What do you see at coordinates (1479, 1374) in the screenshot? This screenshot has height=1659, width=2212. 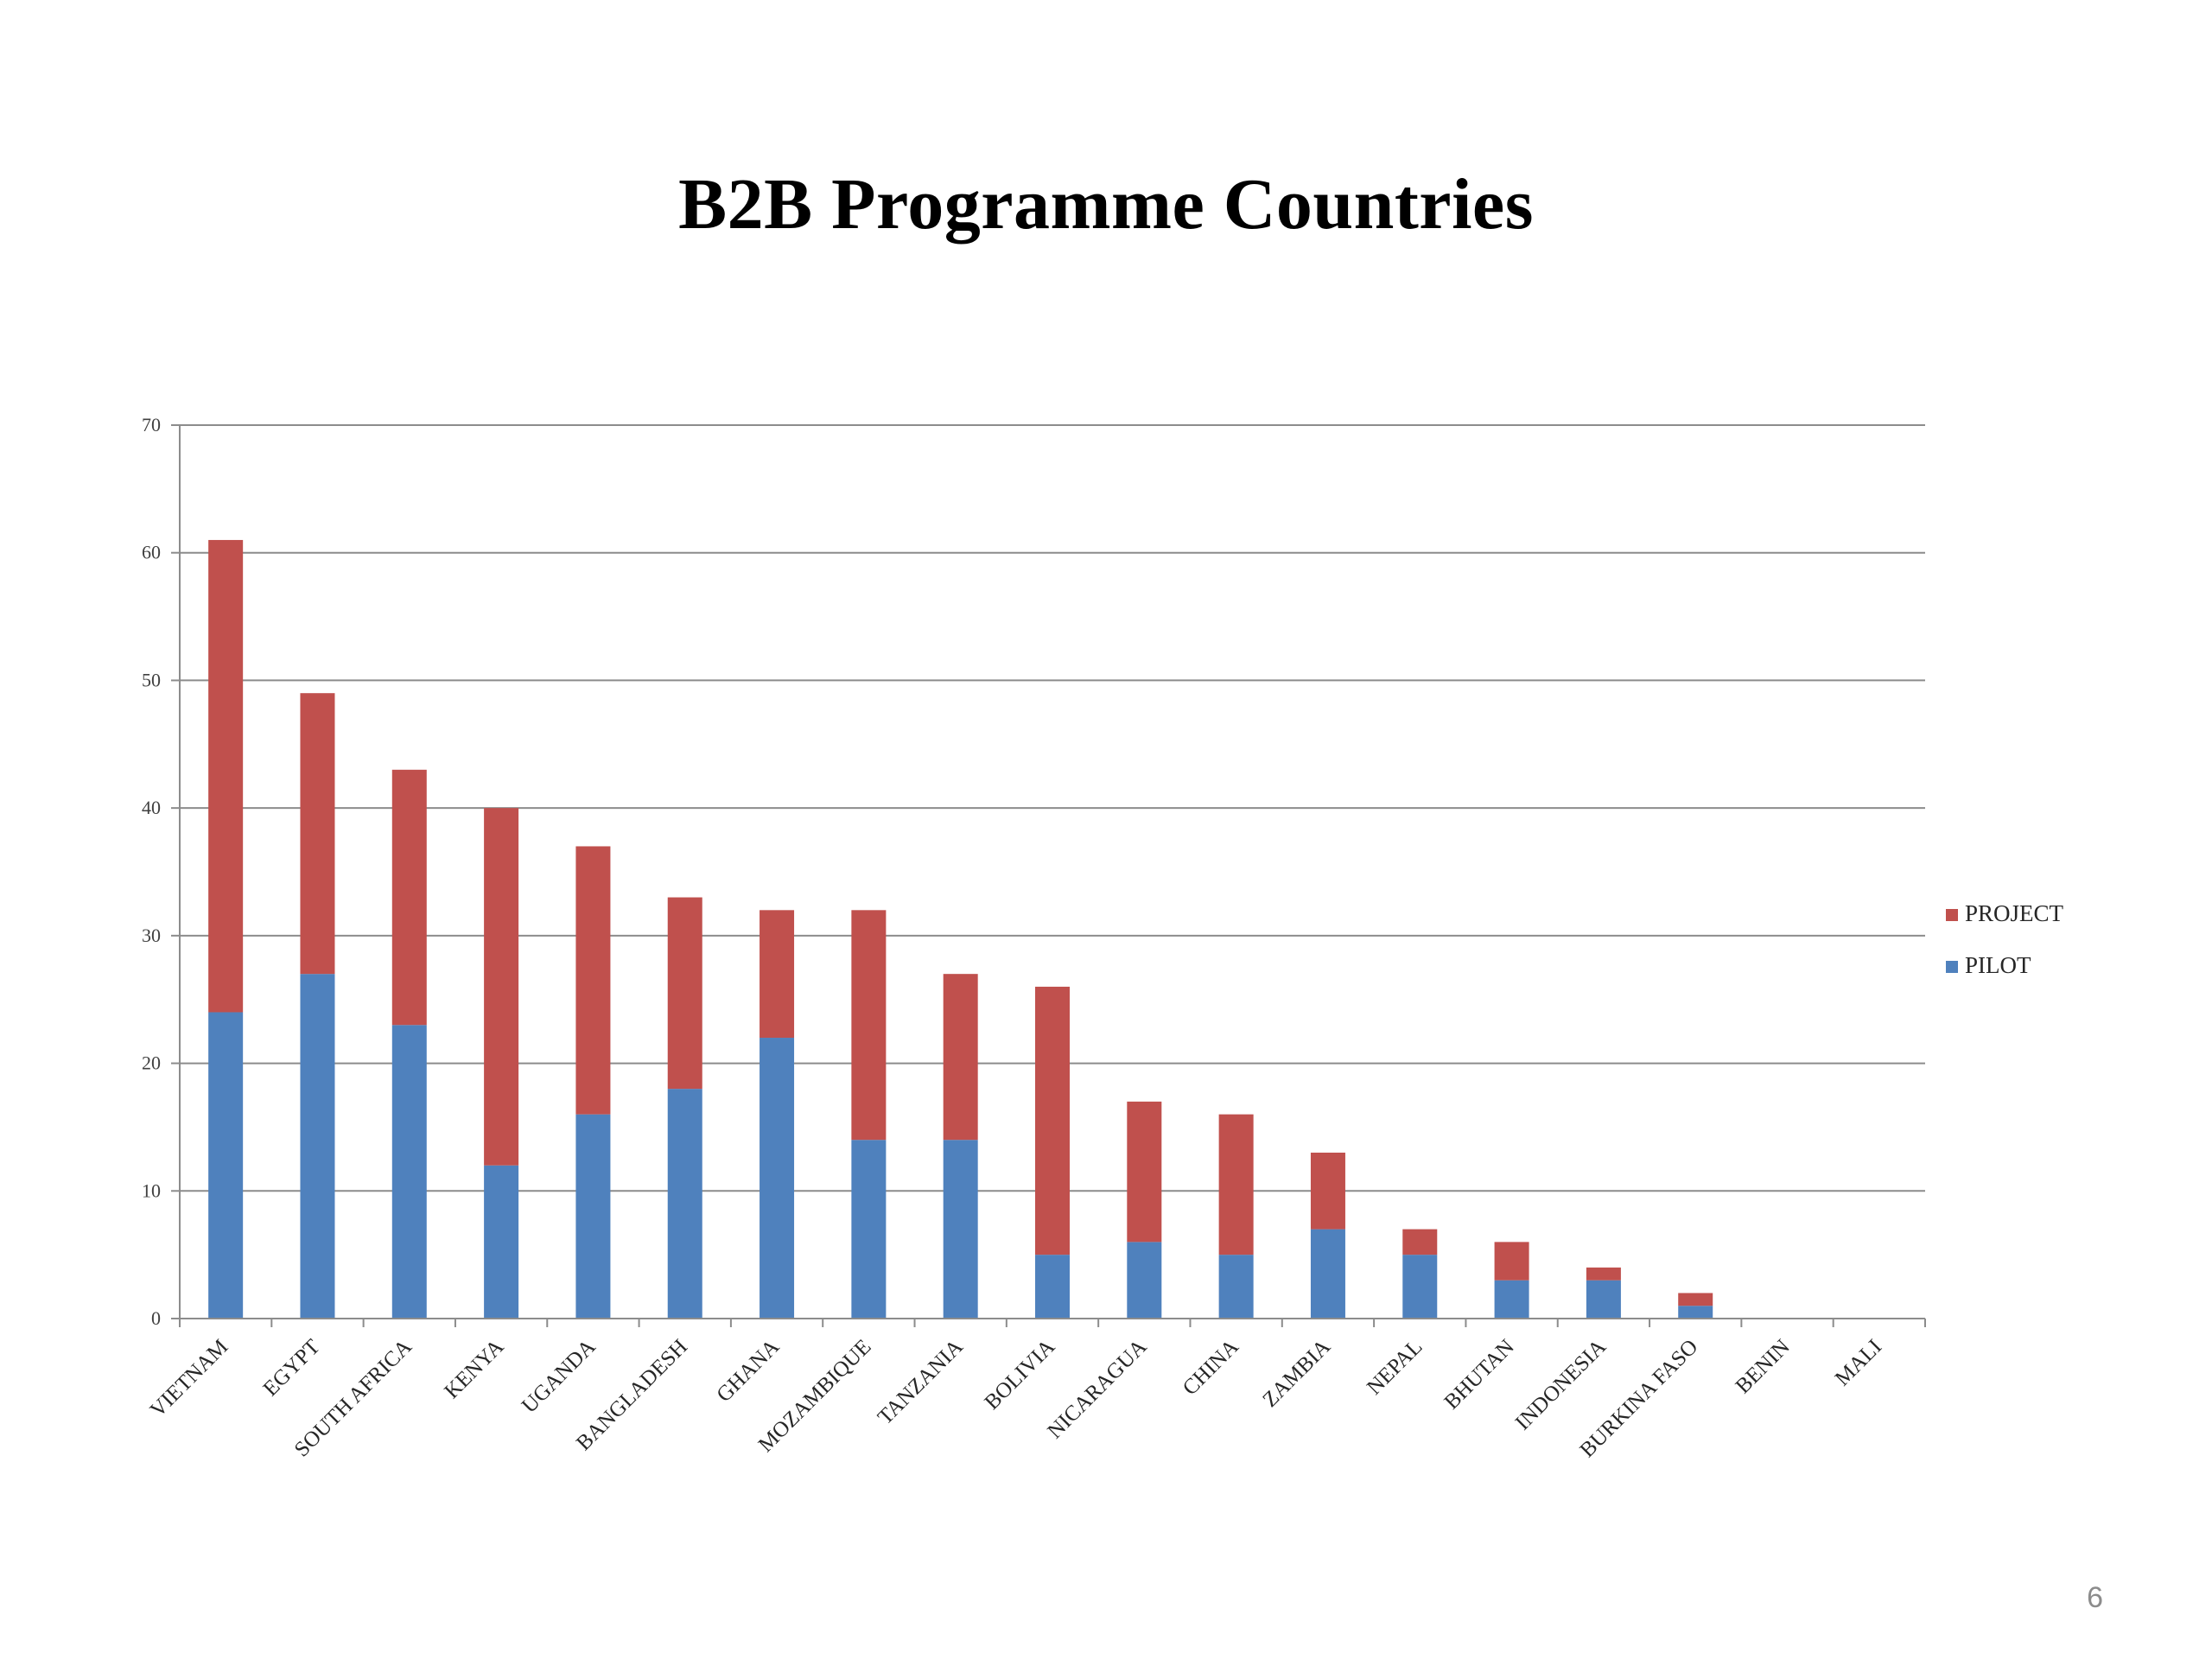 I see `x-category-label: BHUTAN` at bounding box center [1479, 1374].